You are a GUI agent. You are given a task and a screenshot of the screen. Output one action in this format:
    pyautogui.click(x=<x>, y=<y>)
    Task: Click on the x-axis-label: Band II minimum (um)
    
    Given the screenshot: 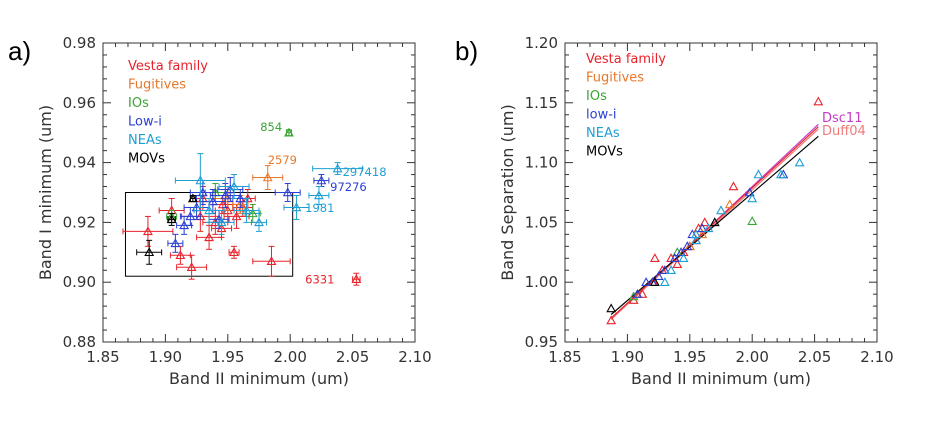 What is the action you would take?
    pyautogui.click(x=259, y=378)
    